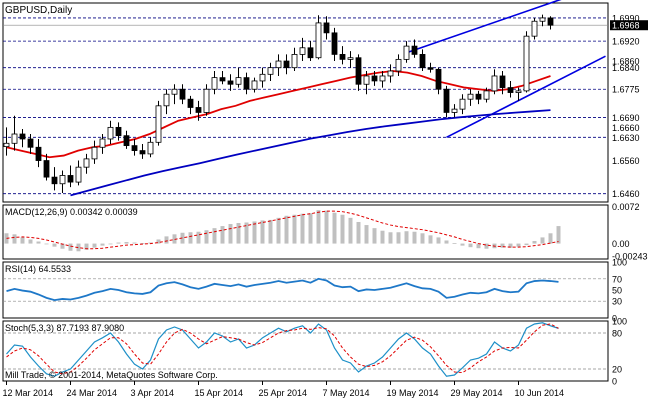 This screenshot has width=650, height=405. I want to click on price-tick-label: 1.6968, so click(626, 26).